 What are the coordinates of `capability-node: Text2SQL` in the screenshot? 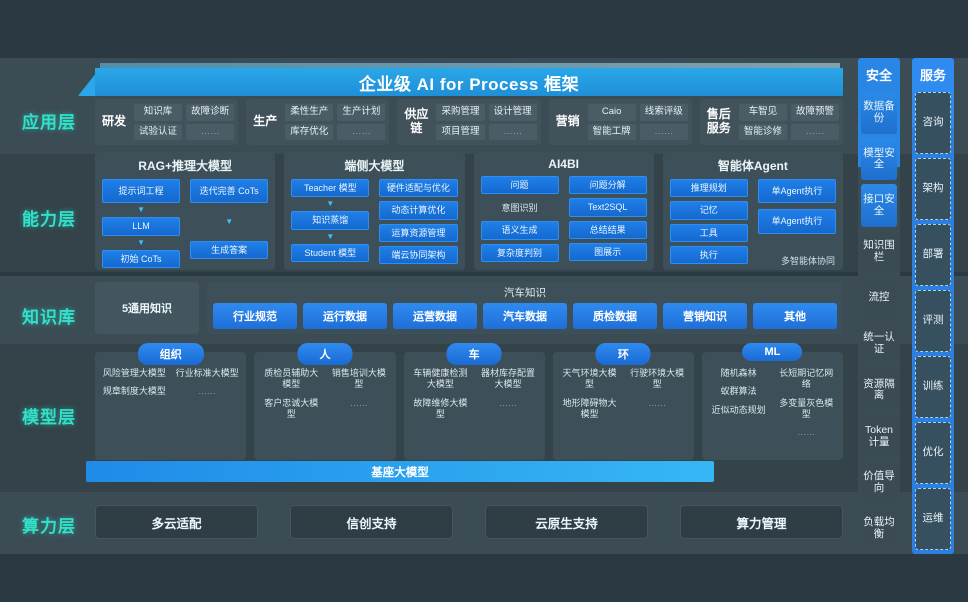 It's located at (607, 207).